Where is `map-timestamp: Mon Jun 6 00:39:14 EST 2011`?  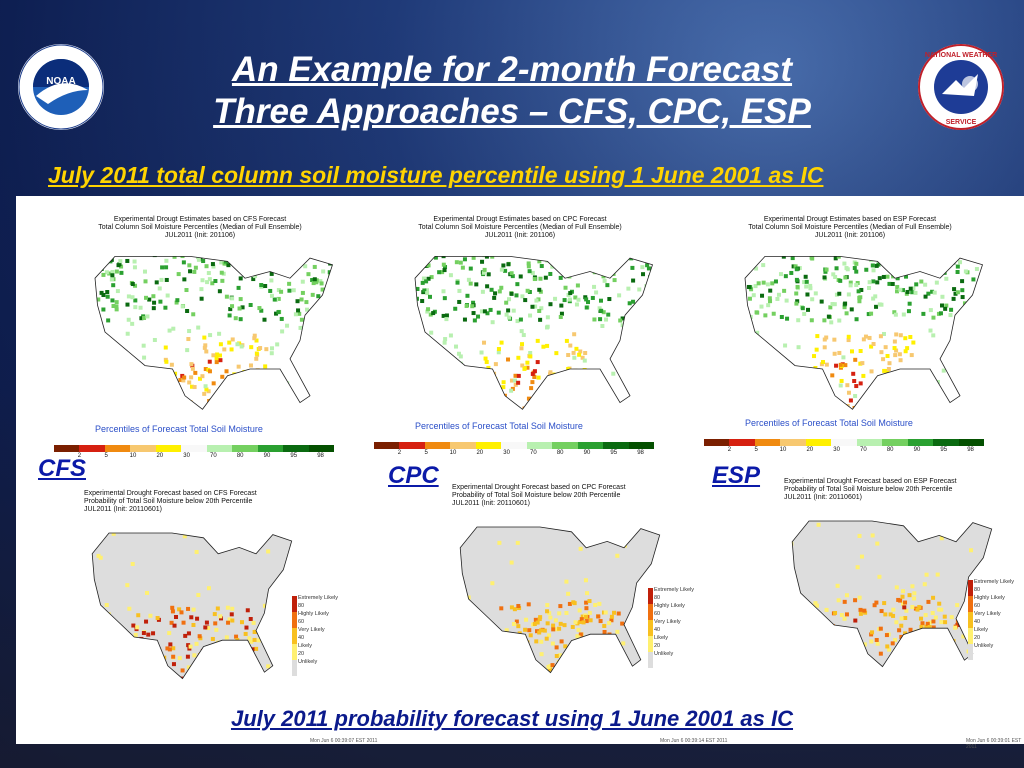 map-timestamp: Mon Jun 6 00:39:14 EST 2011 is located at coordinates (694, 741).